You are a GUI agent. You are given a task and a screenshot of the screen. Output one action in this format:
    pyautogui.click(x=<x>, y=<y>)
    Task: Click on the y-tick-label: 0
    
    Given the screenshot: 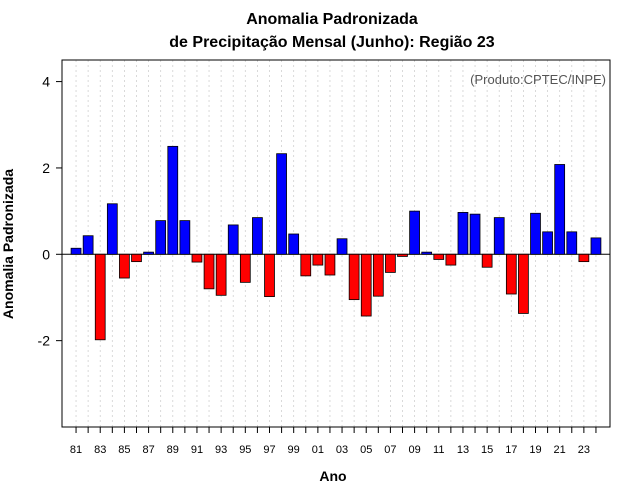 What is the action you would take?
    pyautogui.click(x=46, y=254)
    